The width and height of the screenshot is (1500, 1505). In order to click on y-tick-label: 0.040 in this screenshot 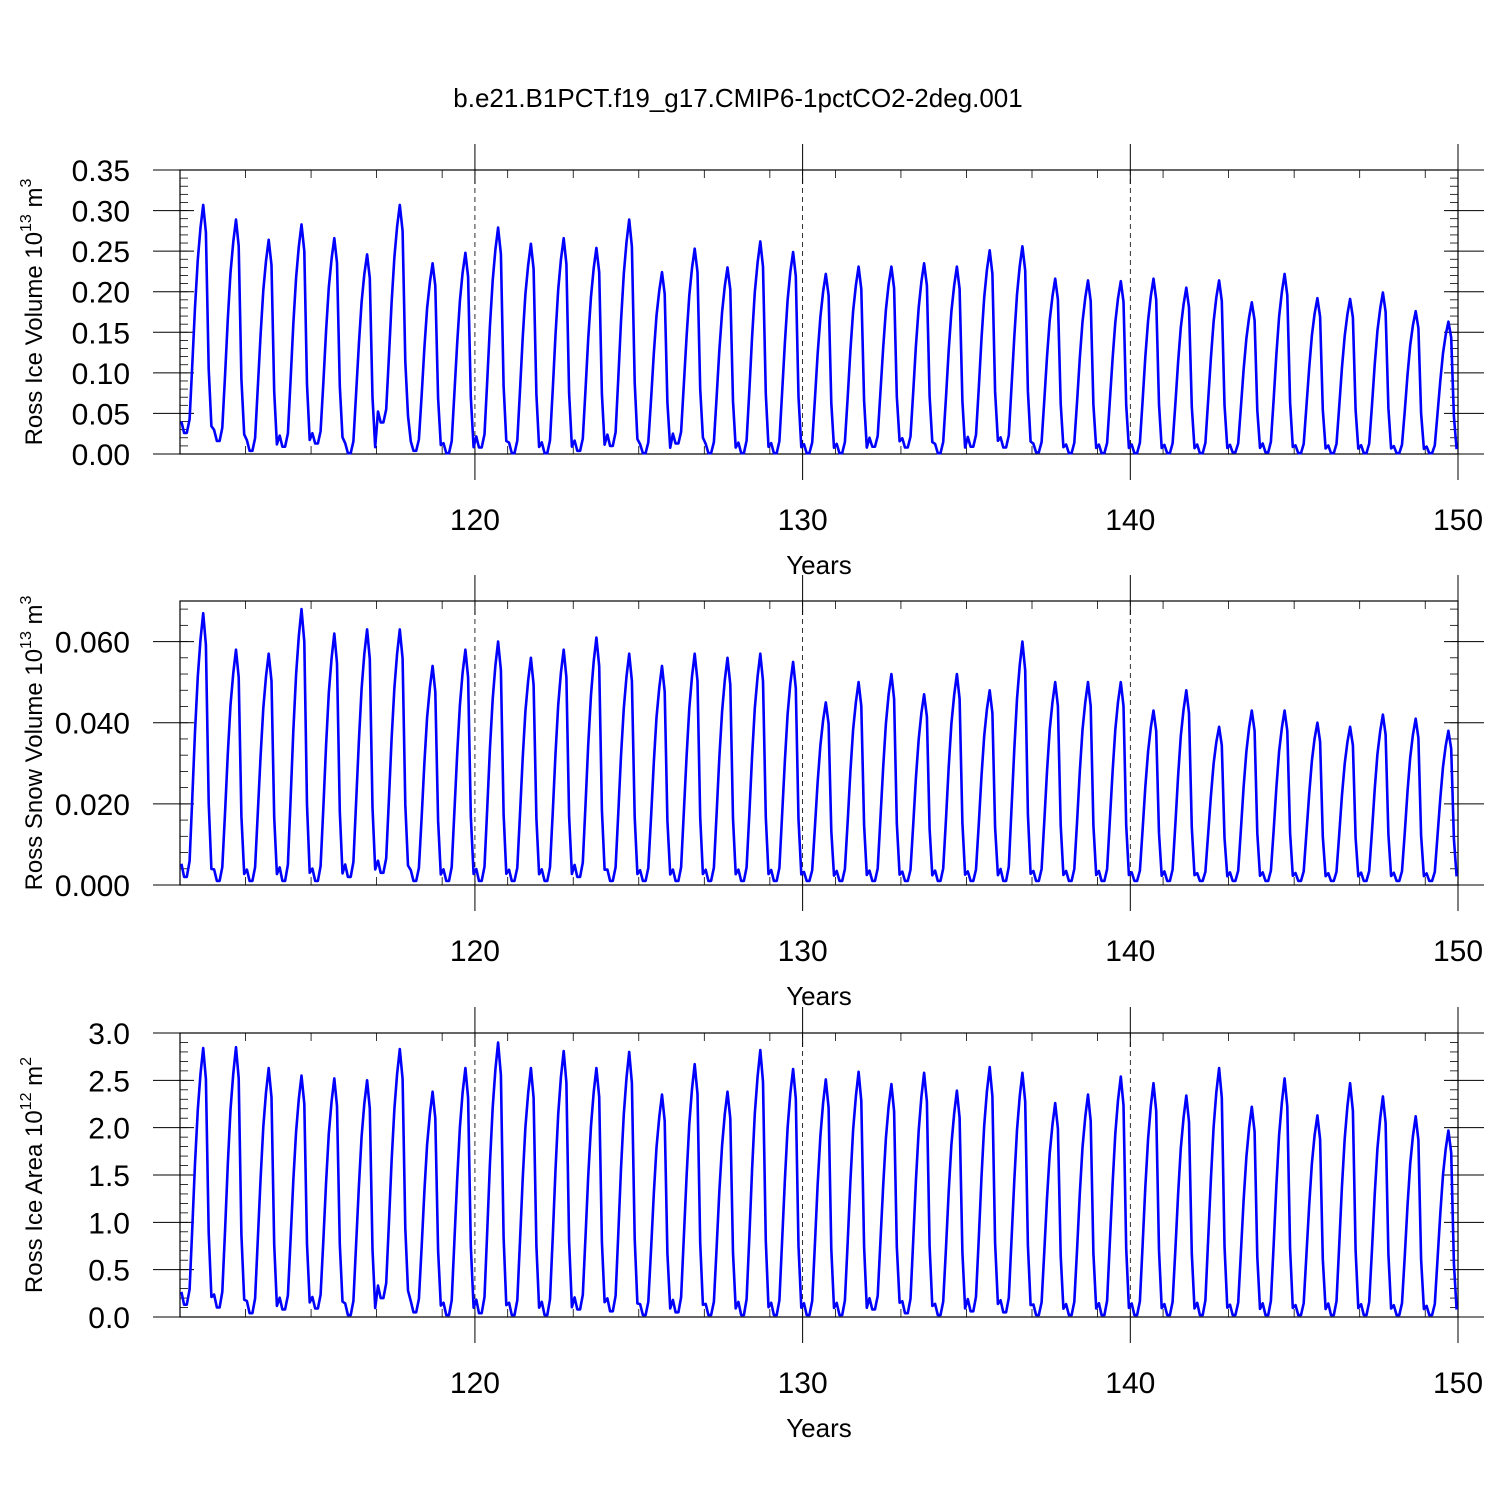, I will do `click(92, 724)`.